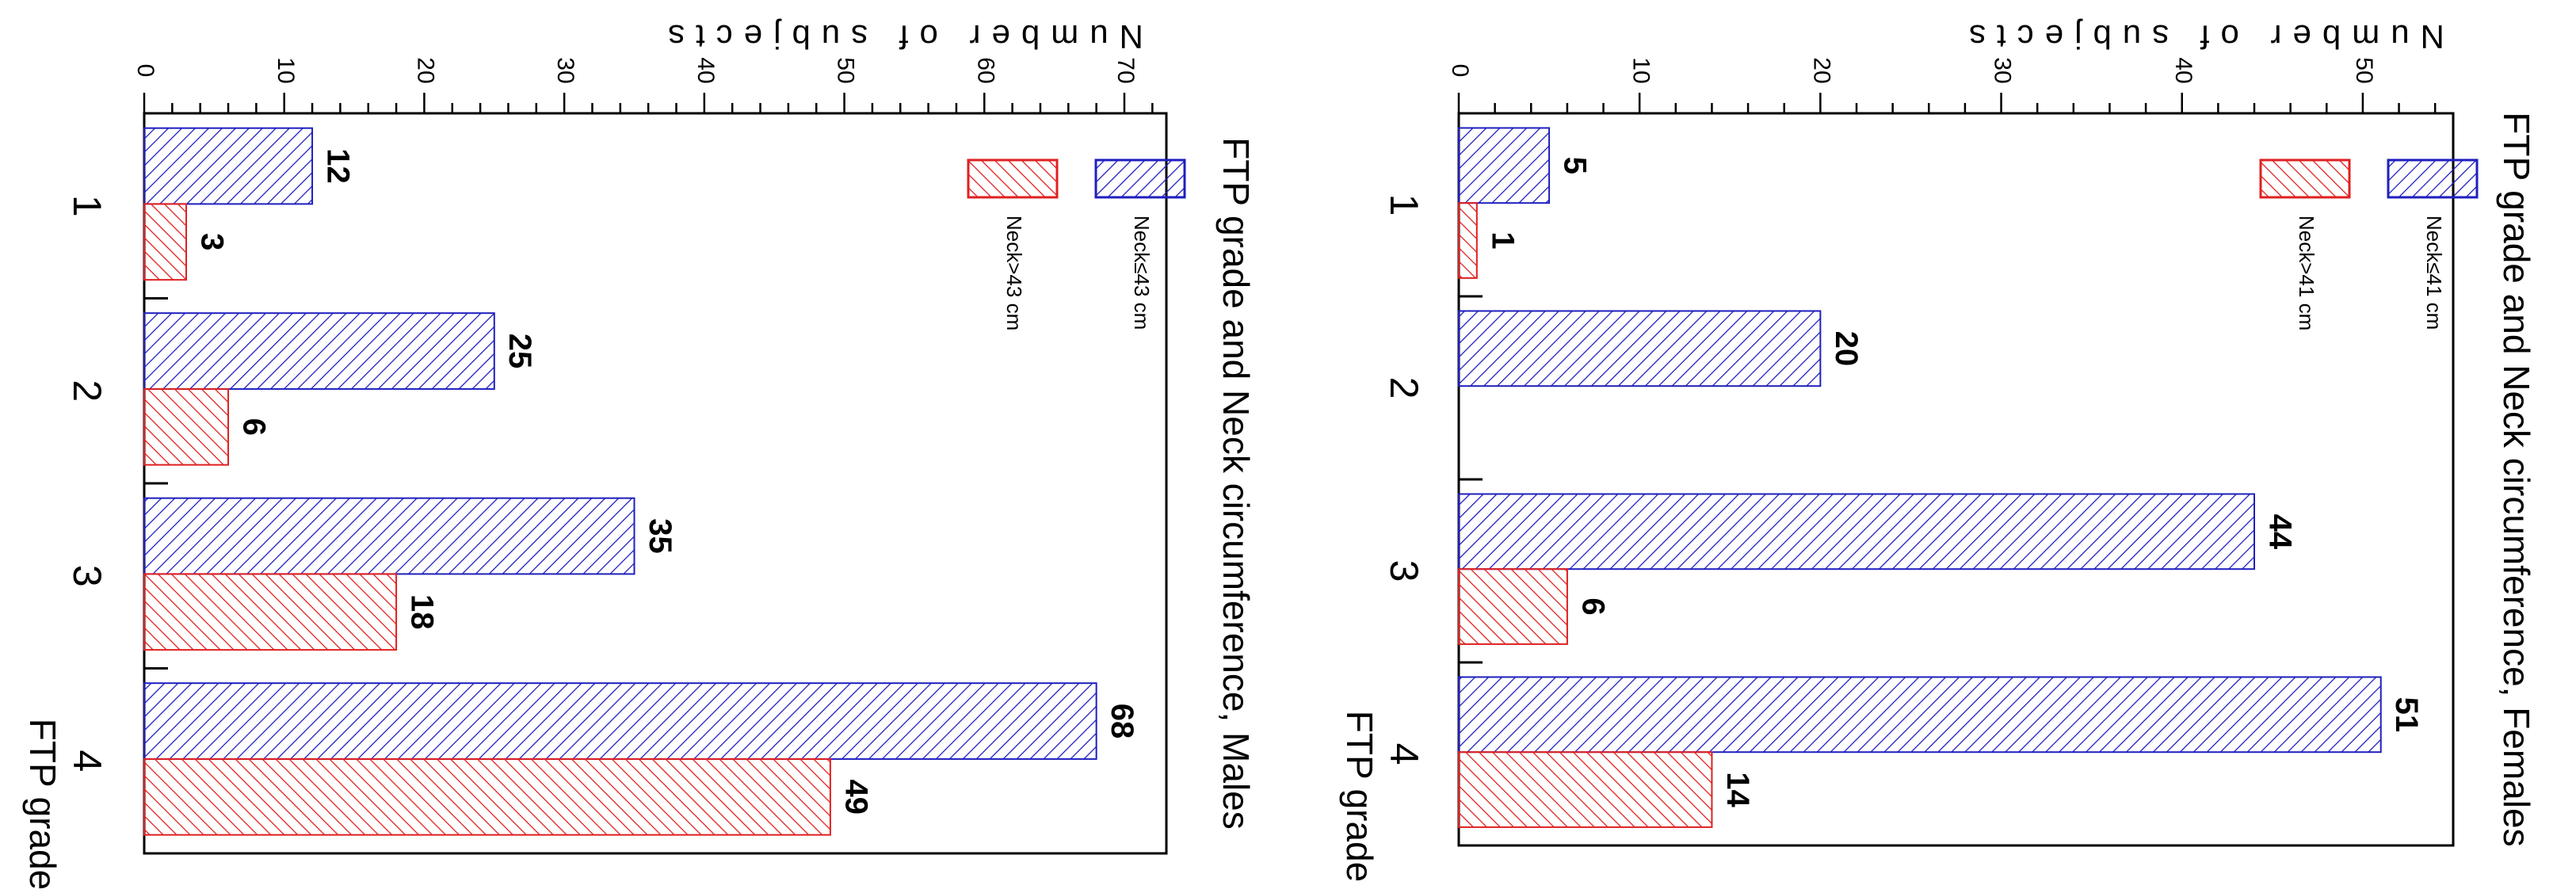 This screenshot has width=2576, height=893. What do you see at coordinates (1142, 273) in the screenshot?
I see `legend-label: Neck≤43 cm` at bounding box center [1142, 273].